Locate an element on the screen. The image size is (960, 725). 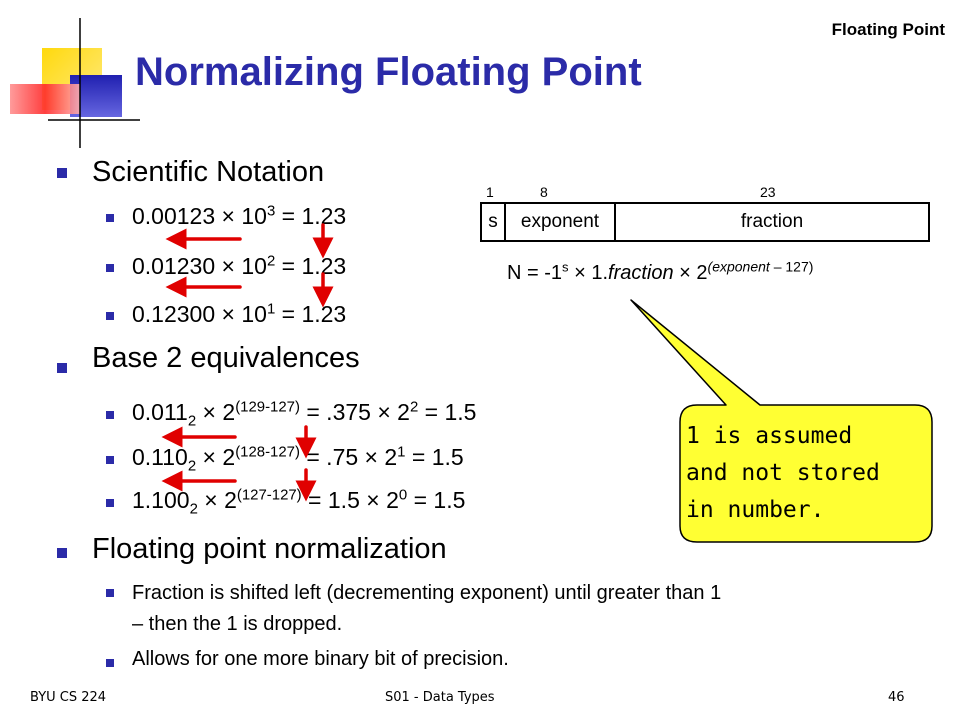
base2-item: 0.0112 × 2(129-127) = .375 × 22 = 1.5 is located at coordinates (304, 414).